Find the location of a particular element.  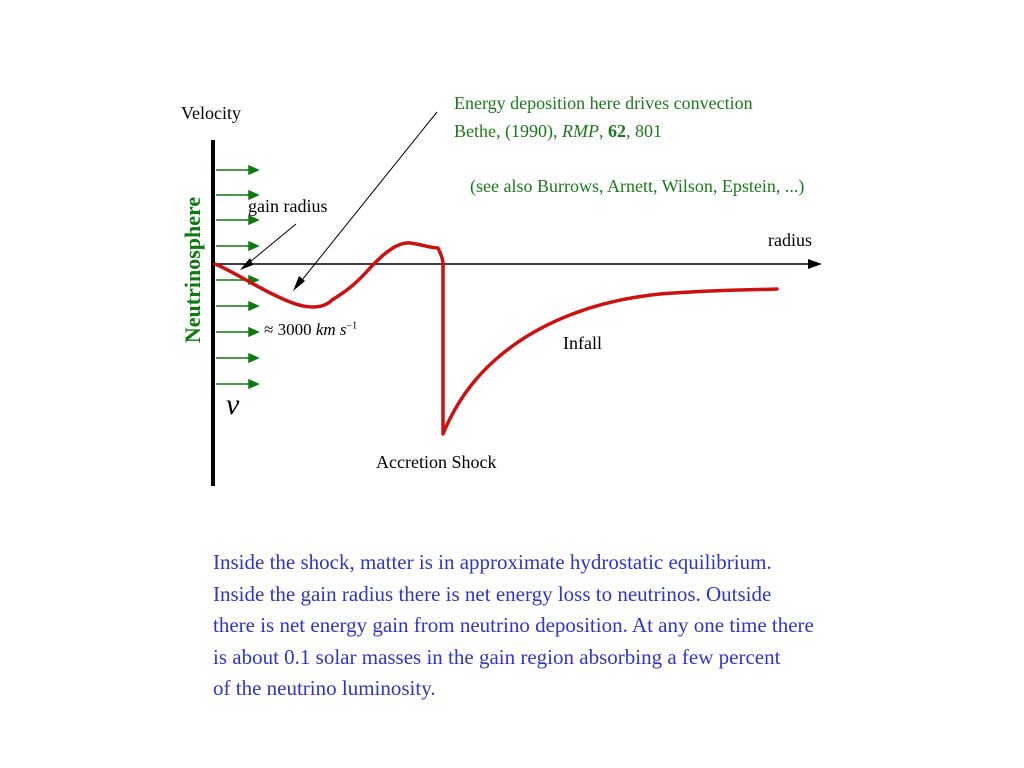

approx-symbol: ≈ is located at coordinates (269, 329).